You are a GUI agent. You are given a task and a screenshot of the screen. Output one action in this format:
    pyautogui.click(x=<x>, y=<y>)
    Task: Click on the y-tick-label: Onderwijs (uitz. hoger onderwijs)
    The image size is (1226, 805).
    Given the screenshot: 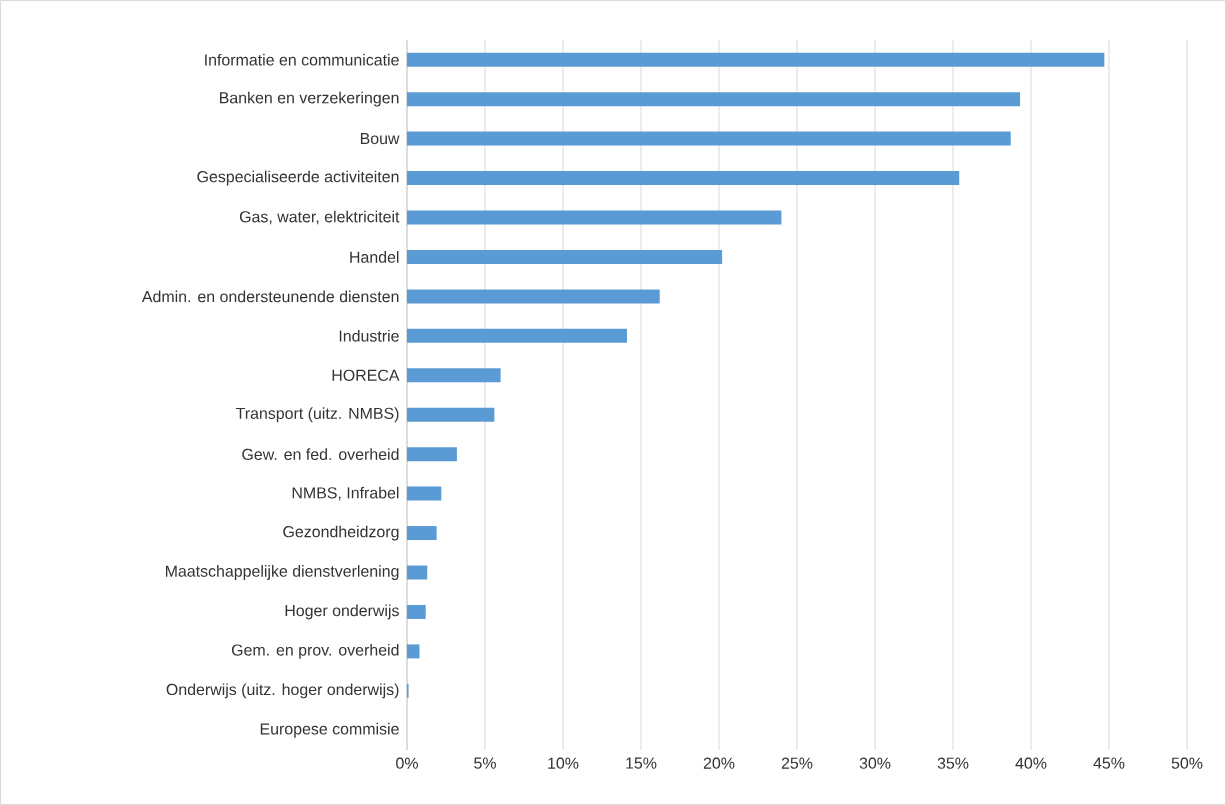 What is the action you would take?
    pyautogui.click(x=282, y=691)
    